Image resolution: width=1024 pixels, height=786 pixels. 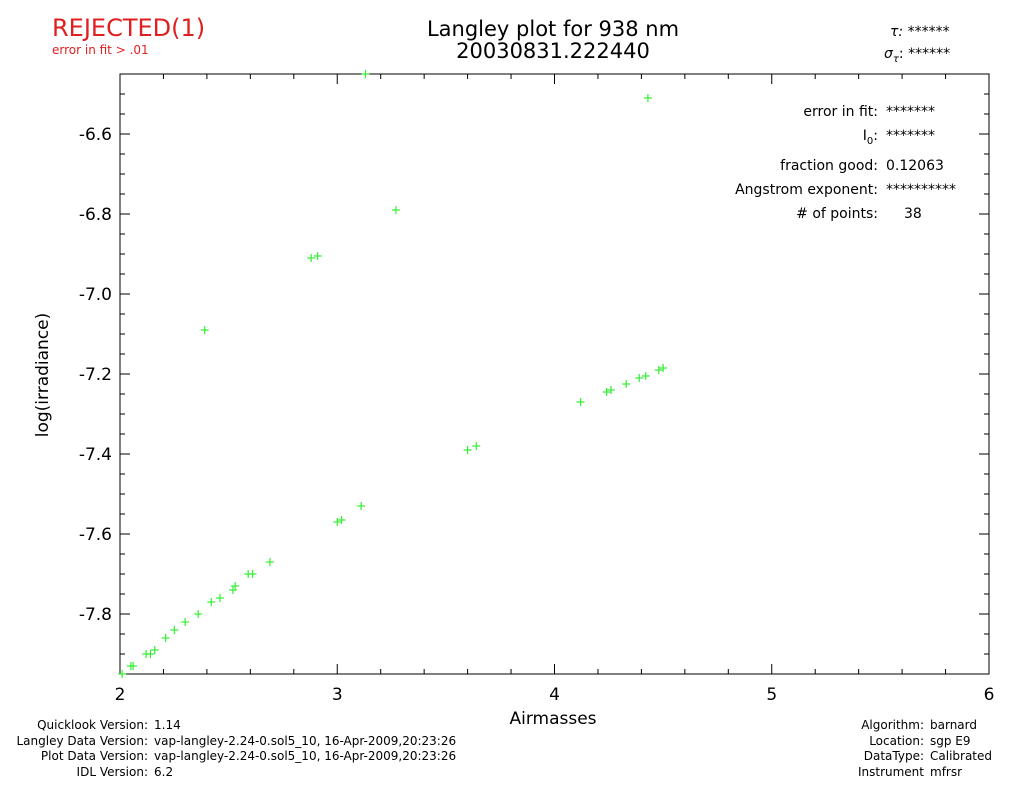 I want to click on sigma-tau-sub: τ, so click(x=895, y=59).